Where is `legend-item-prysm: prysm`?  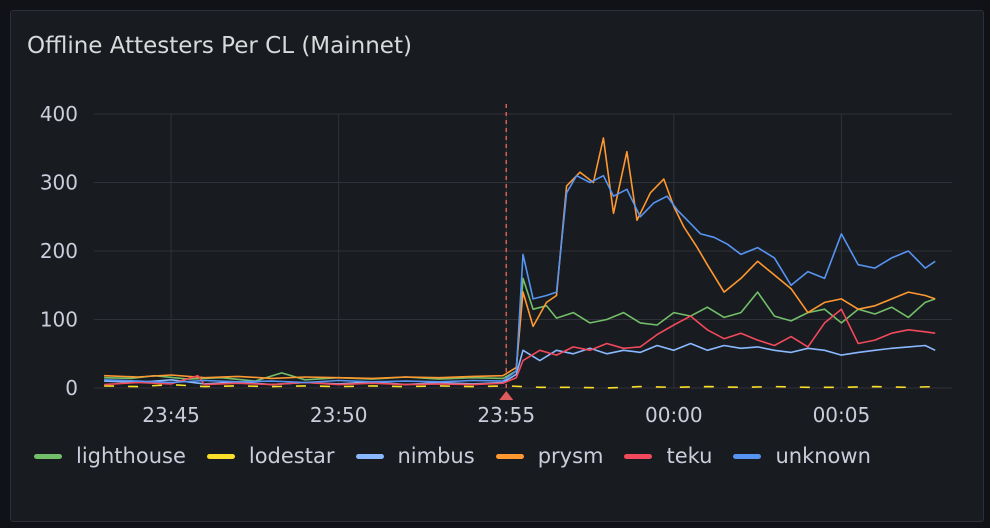
legend-item-prysm: prysm is located at coordinates (549, 456).